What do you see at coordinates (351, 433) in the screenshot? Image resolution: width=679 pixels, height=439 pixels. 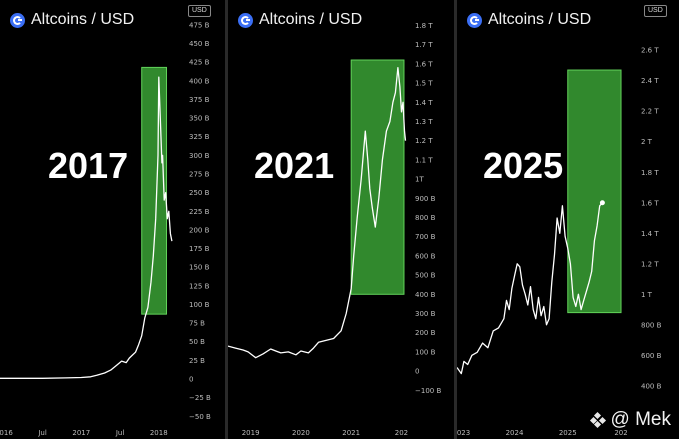 I see `x-tick-label: 2021` at bounding box center [351, 433].